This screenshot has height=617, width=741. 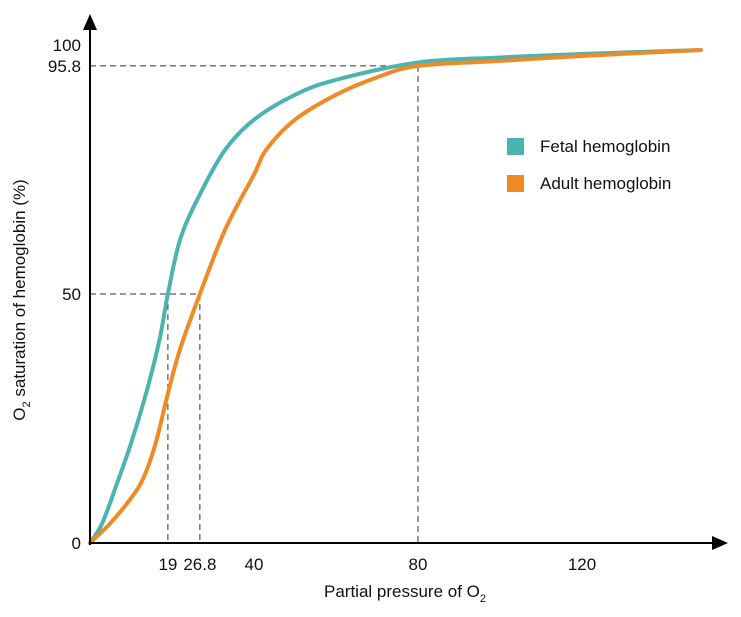 I want to click on y-tick-label: 95.8, so click(x=64, y=66).